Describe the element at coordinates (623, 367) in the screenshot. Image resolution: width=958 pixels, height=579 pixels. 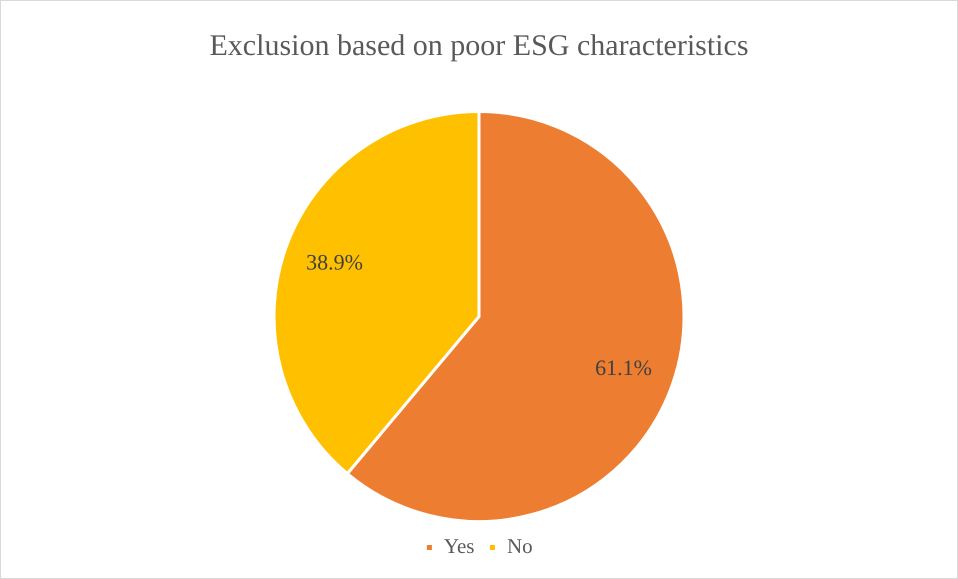
I see `data-label: 61.1%` at that location.